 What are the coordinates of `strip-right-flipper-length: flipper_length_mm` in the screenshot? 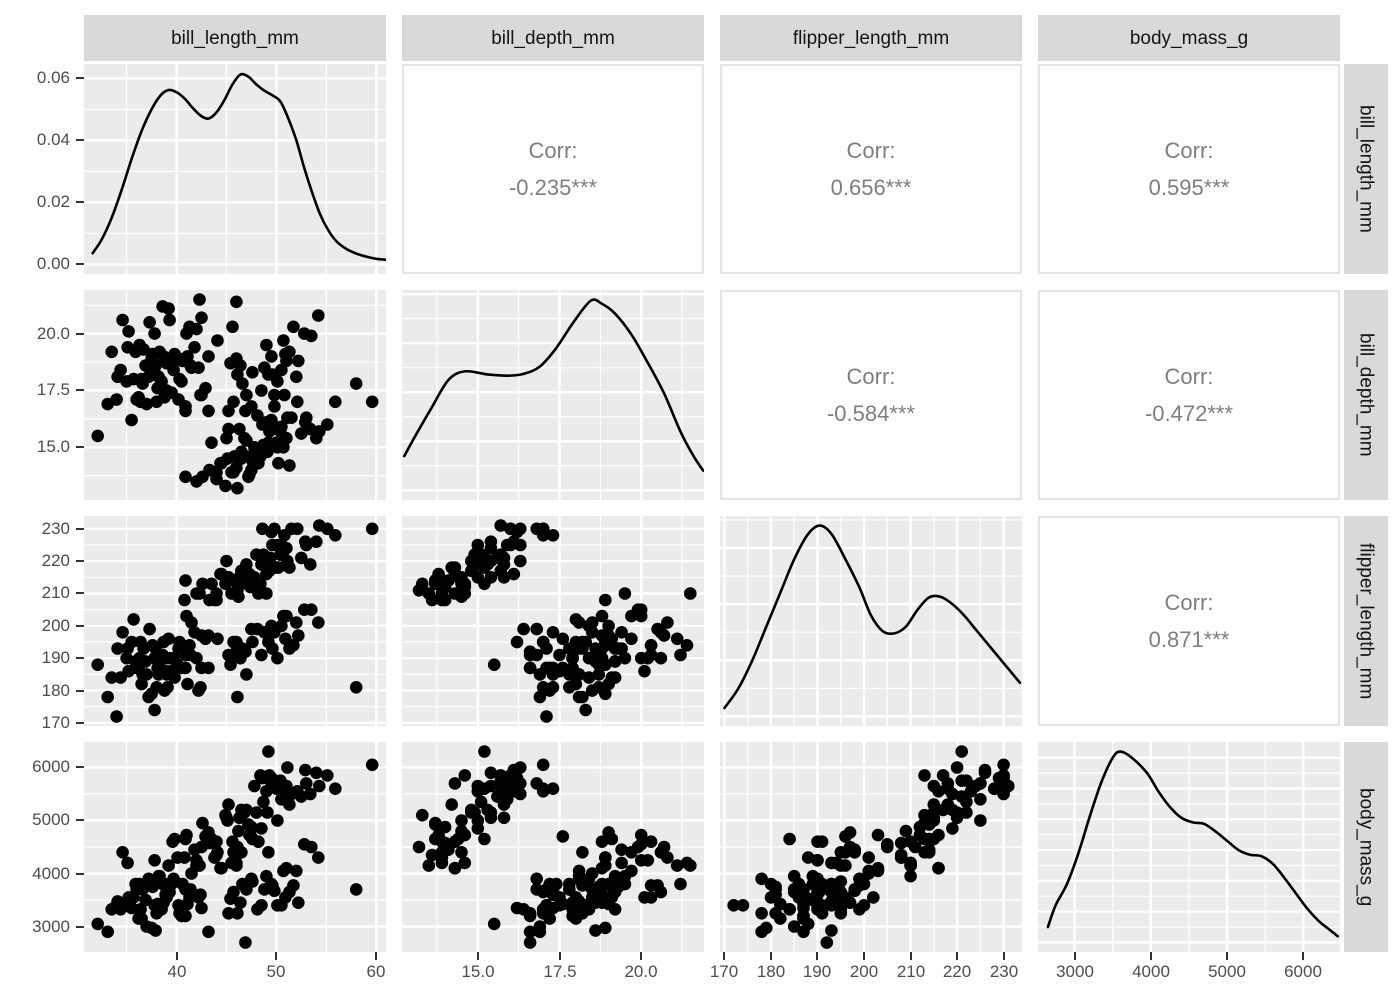 It's located at (1366, 621).